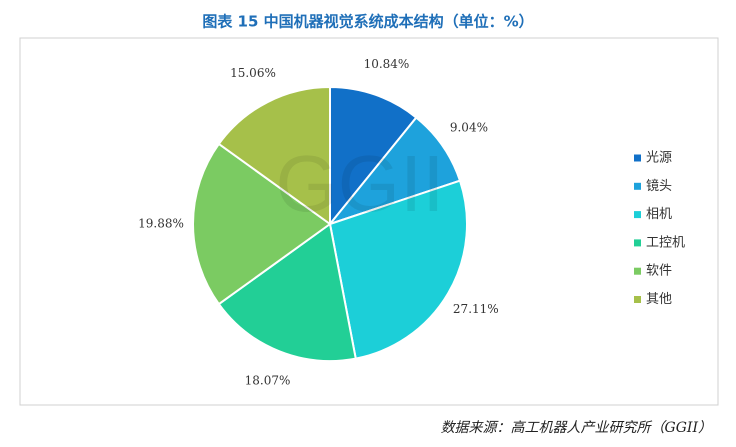 This screenshot has width=736, height=447. I want to click on source-note: 数据来源：高工机器人产业研究所（GGII）, so click(576, 428).